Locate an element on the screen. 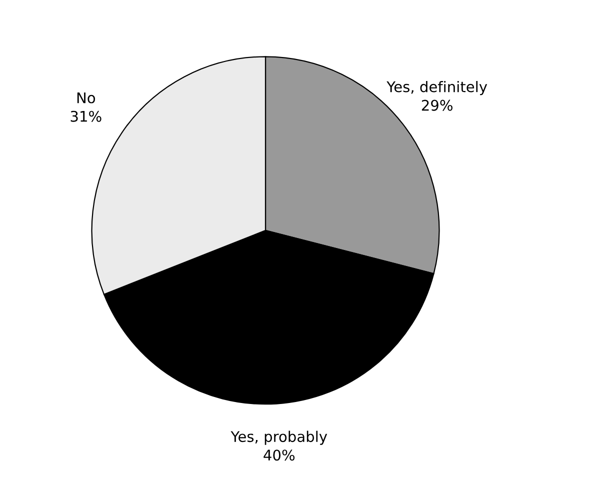 Image resolution: width=590 pixels, height=480 pixels. slice-label: Yes, probably is located at coordinates (279, 437).